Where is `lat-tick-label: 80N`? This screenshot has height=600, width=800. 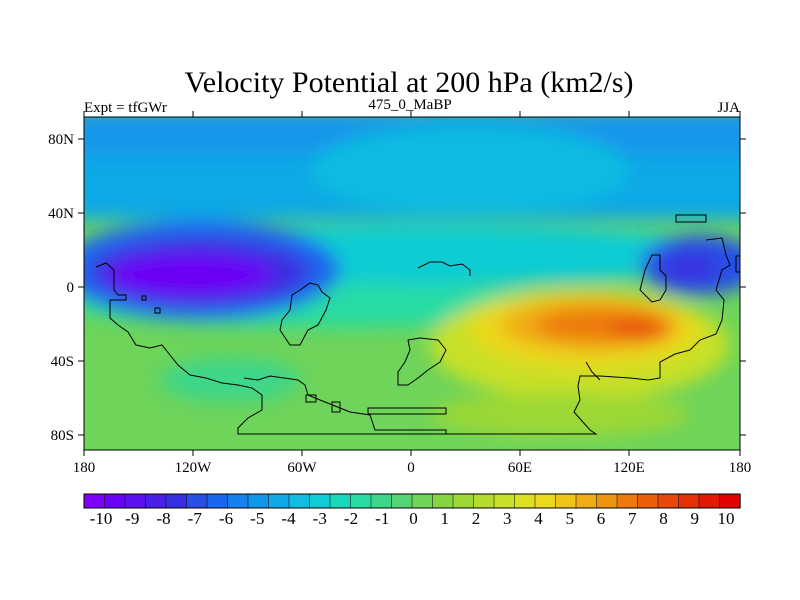 lat-tick-label: 80N is located at coordinates (61, 140).